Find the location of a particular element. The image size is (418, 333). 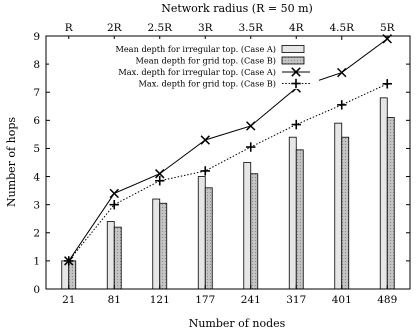

legend-background is located at coordinates (184, 64).